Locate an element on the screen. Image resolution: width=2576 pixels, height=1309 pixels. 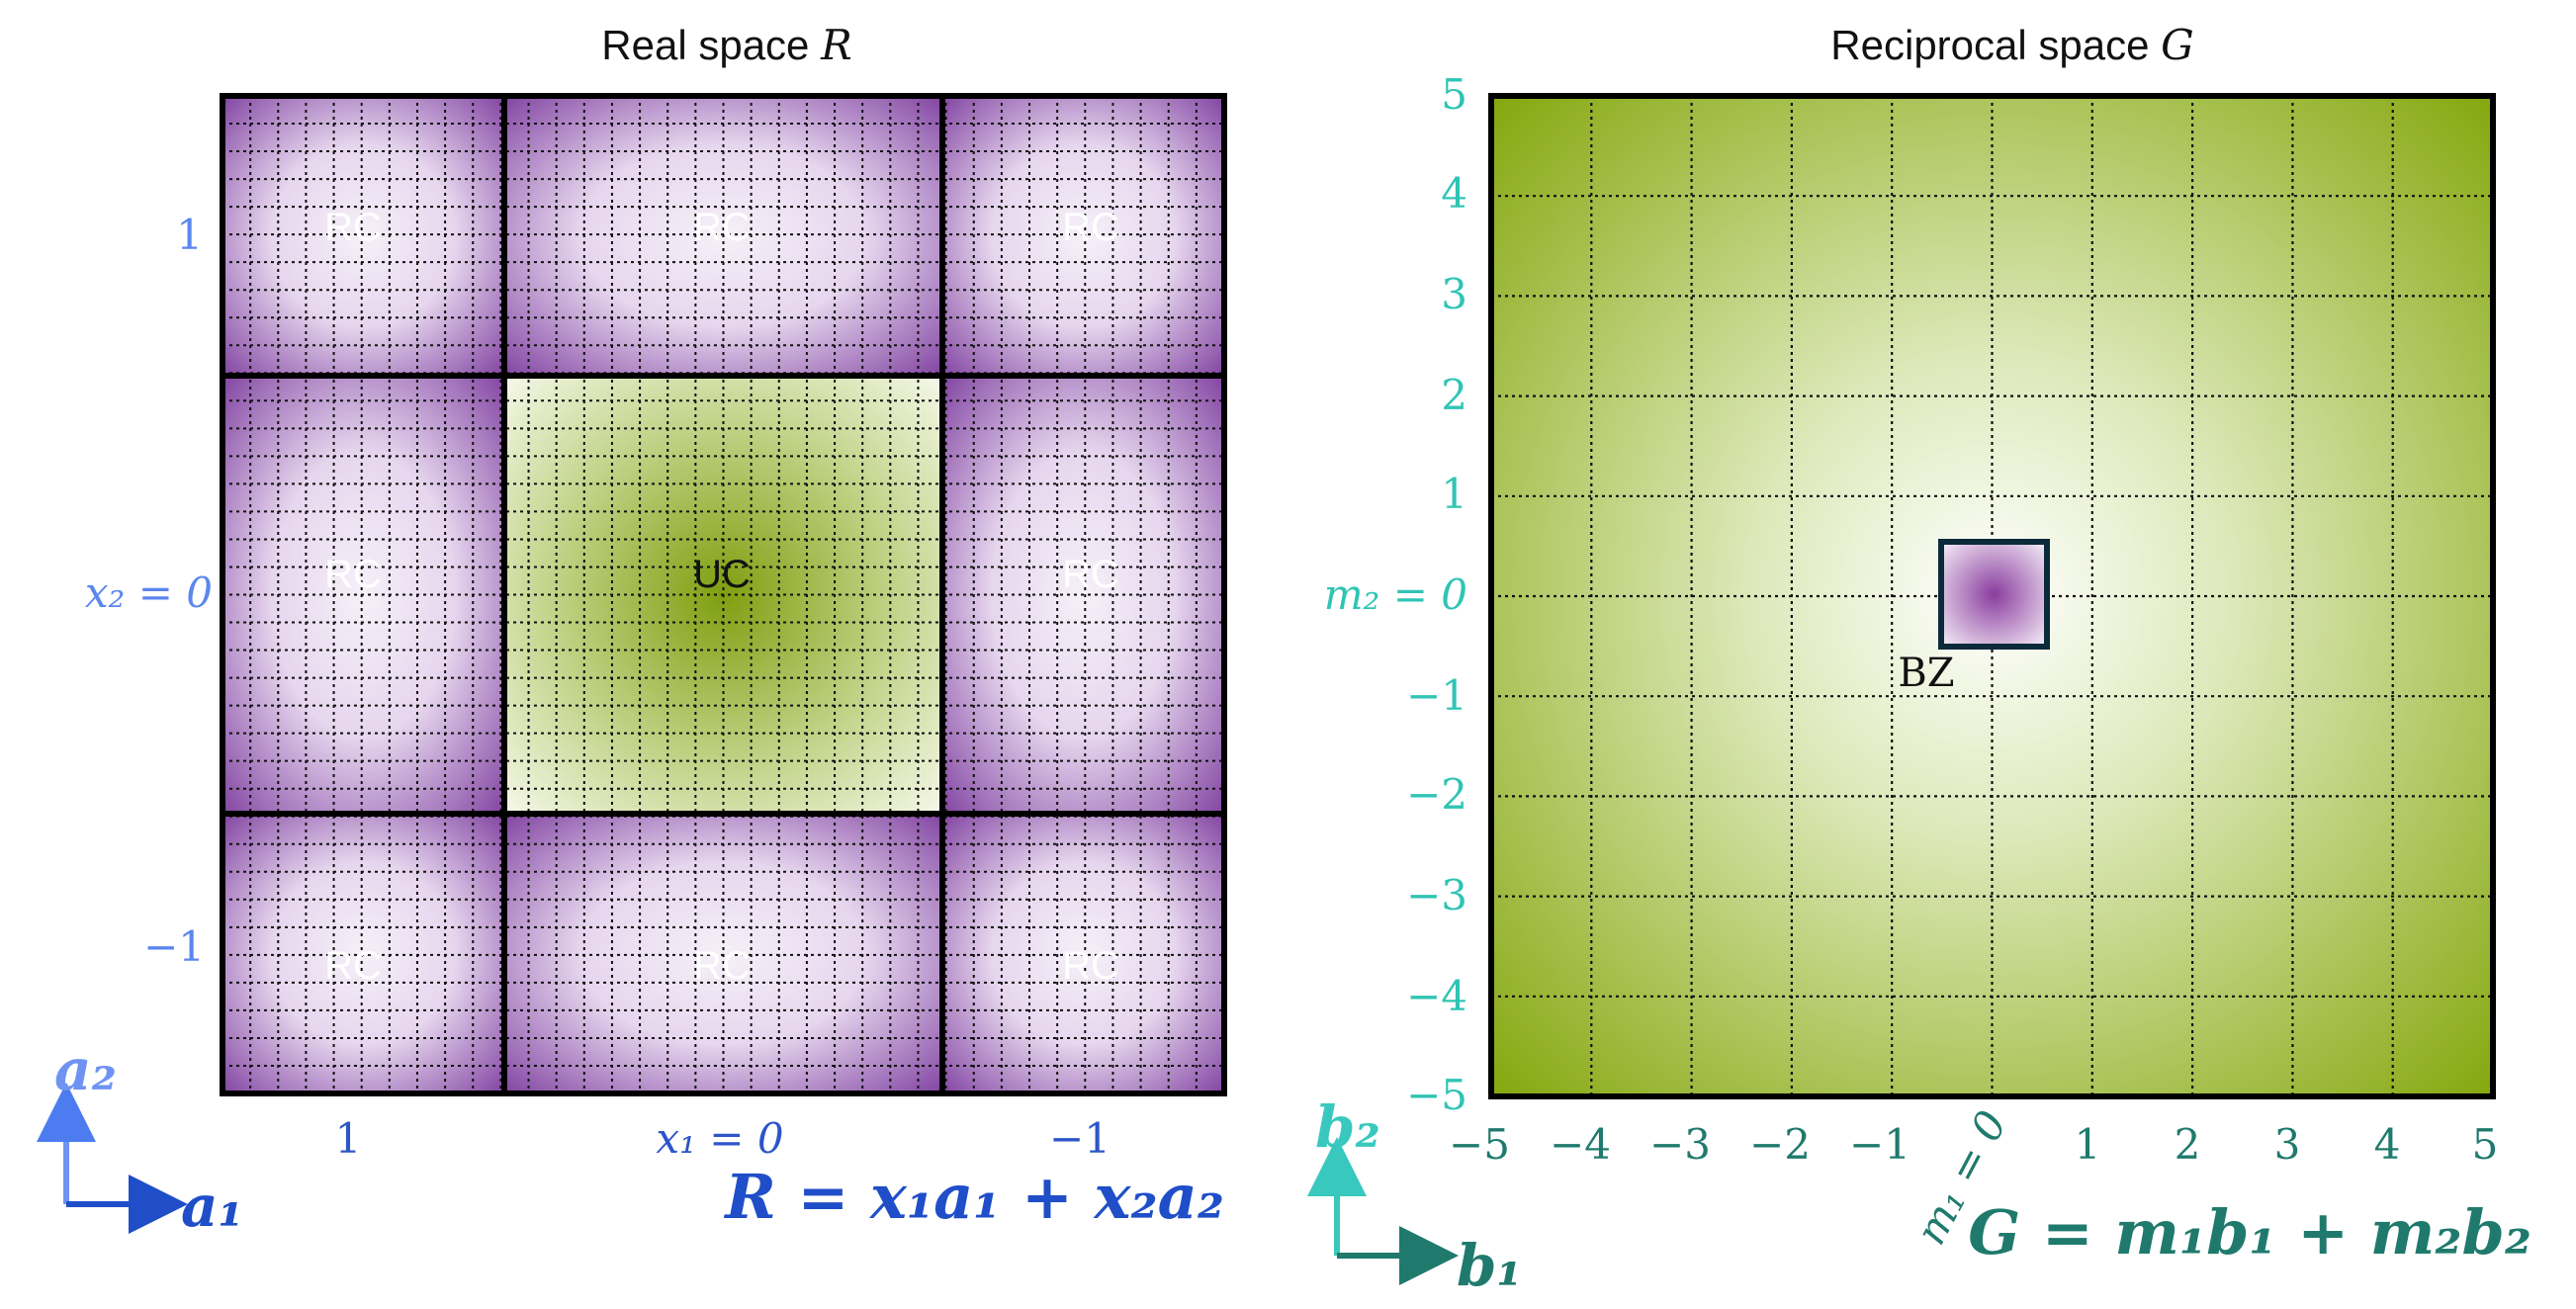
x1-tick-labels: 1 x₁ = 0 −1 is located at coordinates (722, 1138).